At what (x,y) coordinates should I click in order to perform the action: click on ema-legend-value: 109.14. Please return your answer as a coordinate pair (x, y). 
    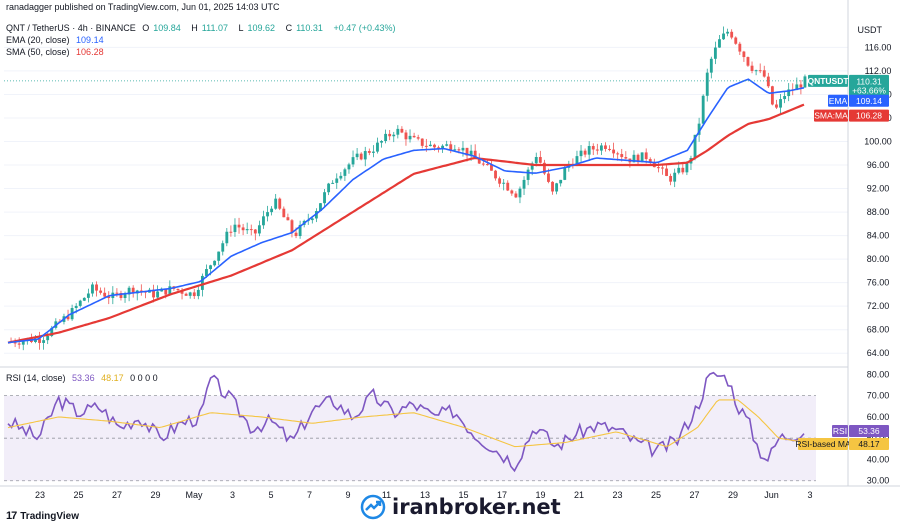
    Looking at the image, I should click on (90, 40).